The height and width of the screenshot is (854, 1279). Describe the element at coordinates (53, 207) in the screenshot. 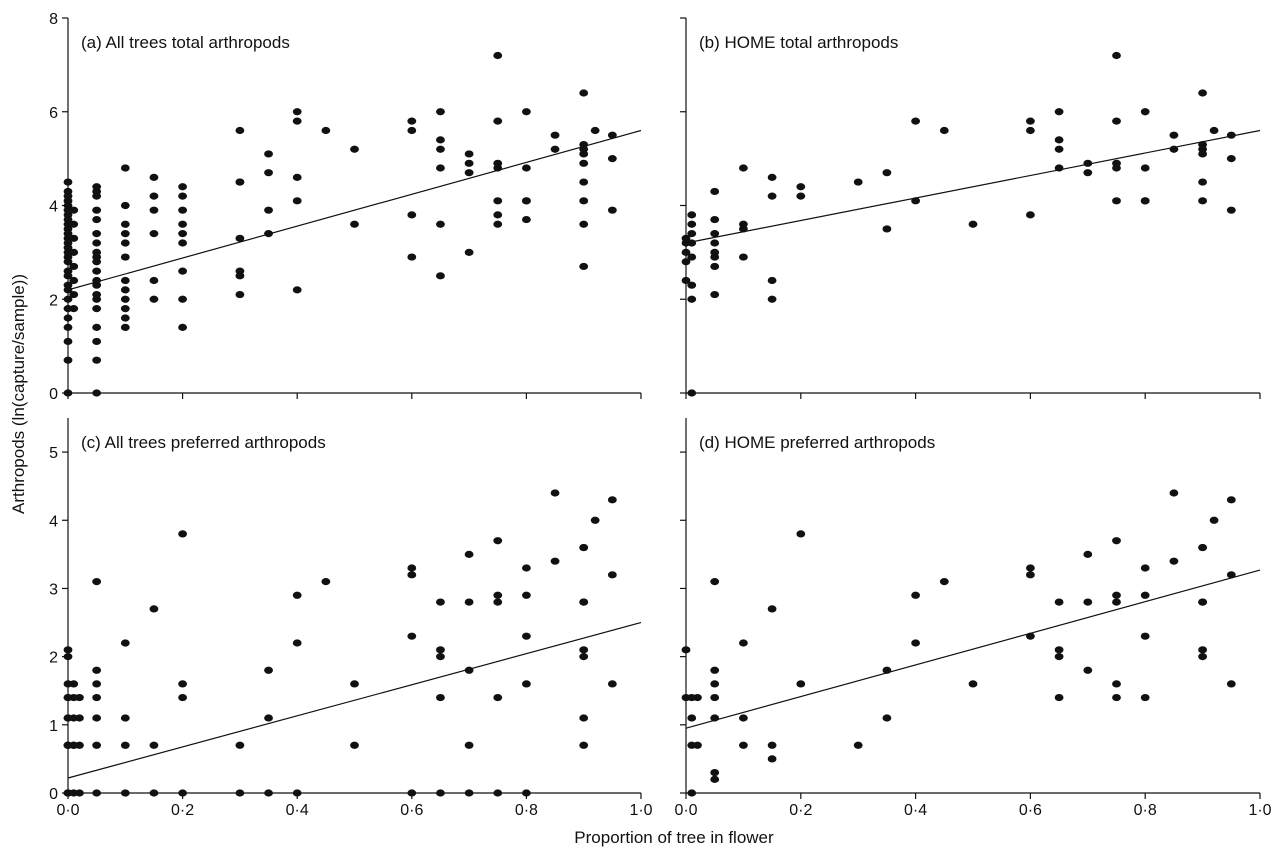

I see `y-tick-label: 4` at that location.